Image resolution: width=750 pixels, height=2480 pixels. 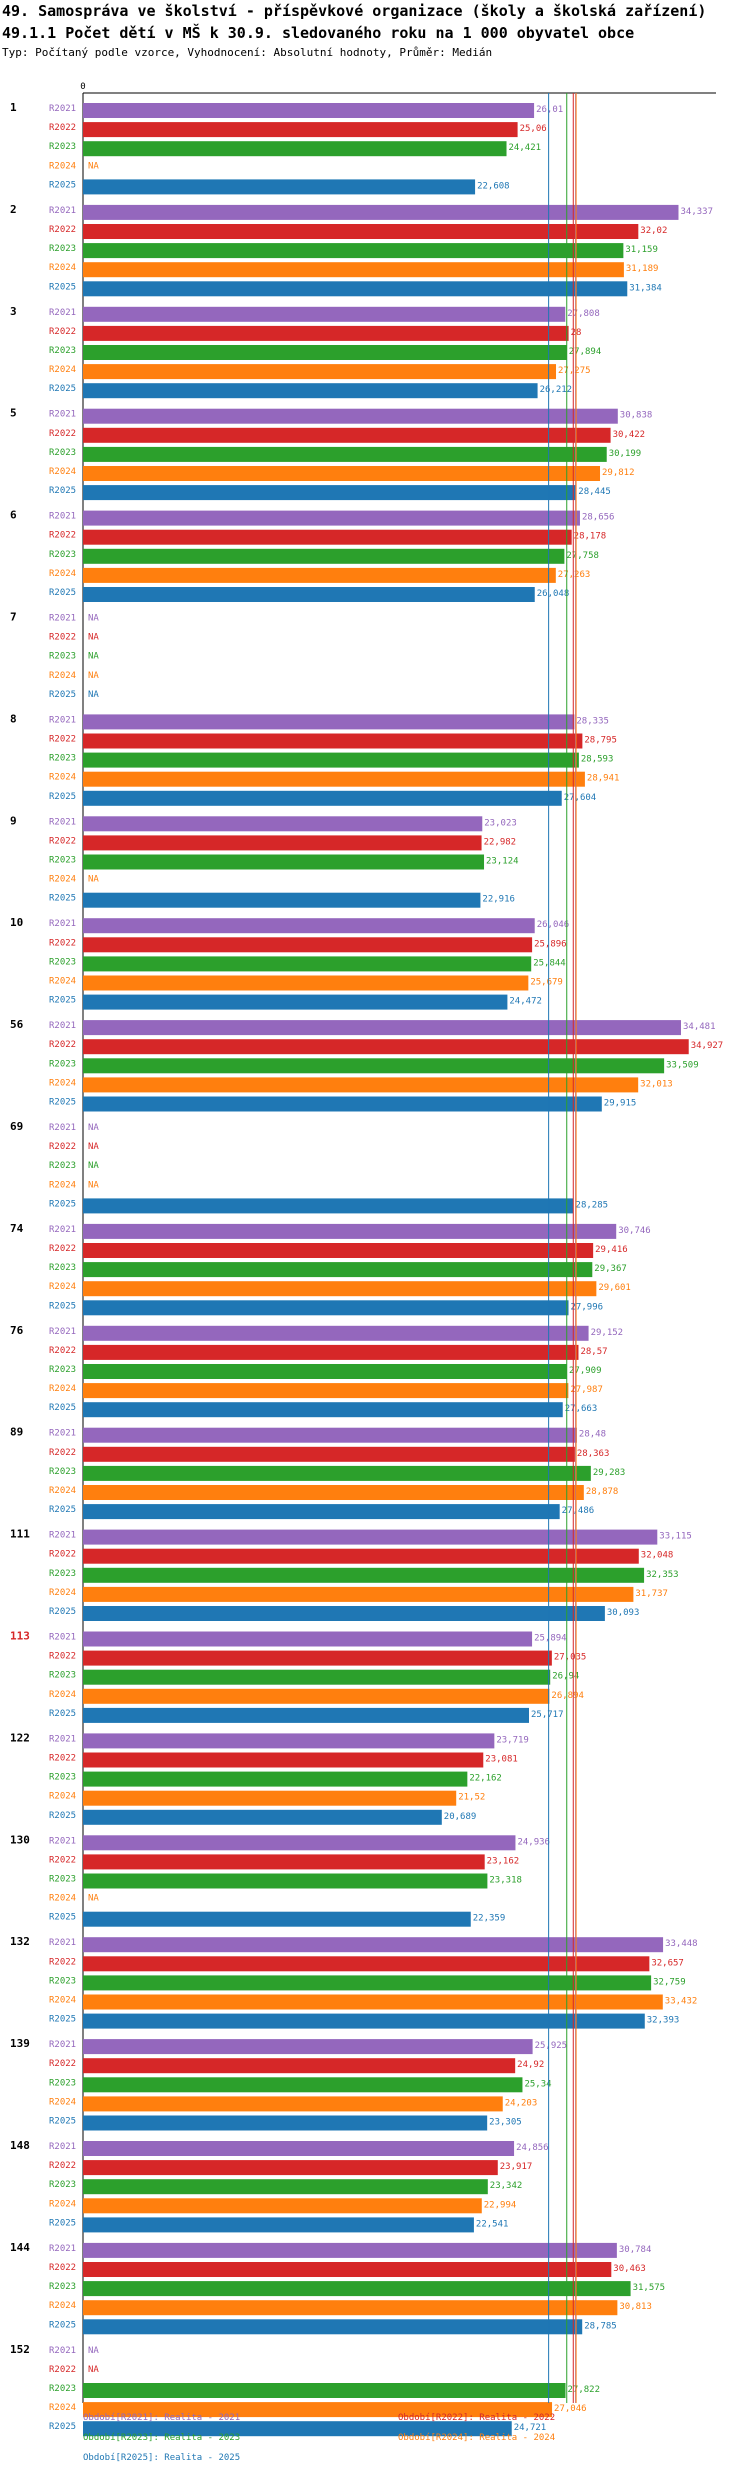 I want to click on bar-56-R2024, so click(x=361, y=1085).